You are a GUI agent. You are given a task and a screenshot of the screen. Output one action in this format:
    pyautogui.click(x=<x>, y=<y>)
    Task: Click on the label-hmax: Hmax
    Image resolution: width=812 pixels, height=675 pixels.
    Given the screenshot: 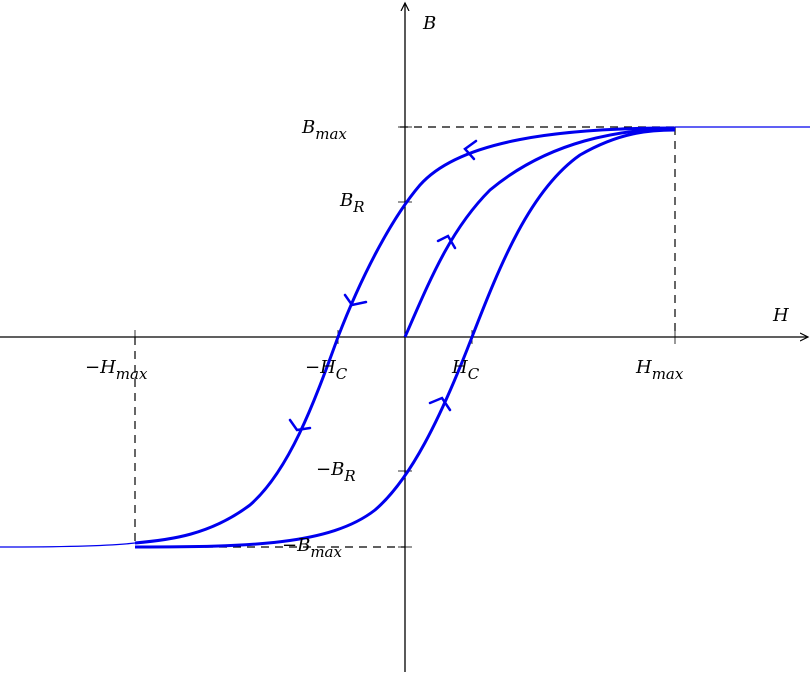 What is the action you would take?
    pyautogui.click(x=659, y=370)
    